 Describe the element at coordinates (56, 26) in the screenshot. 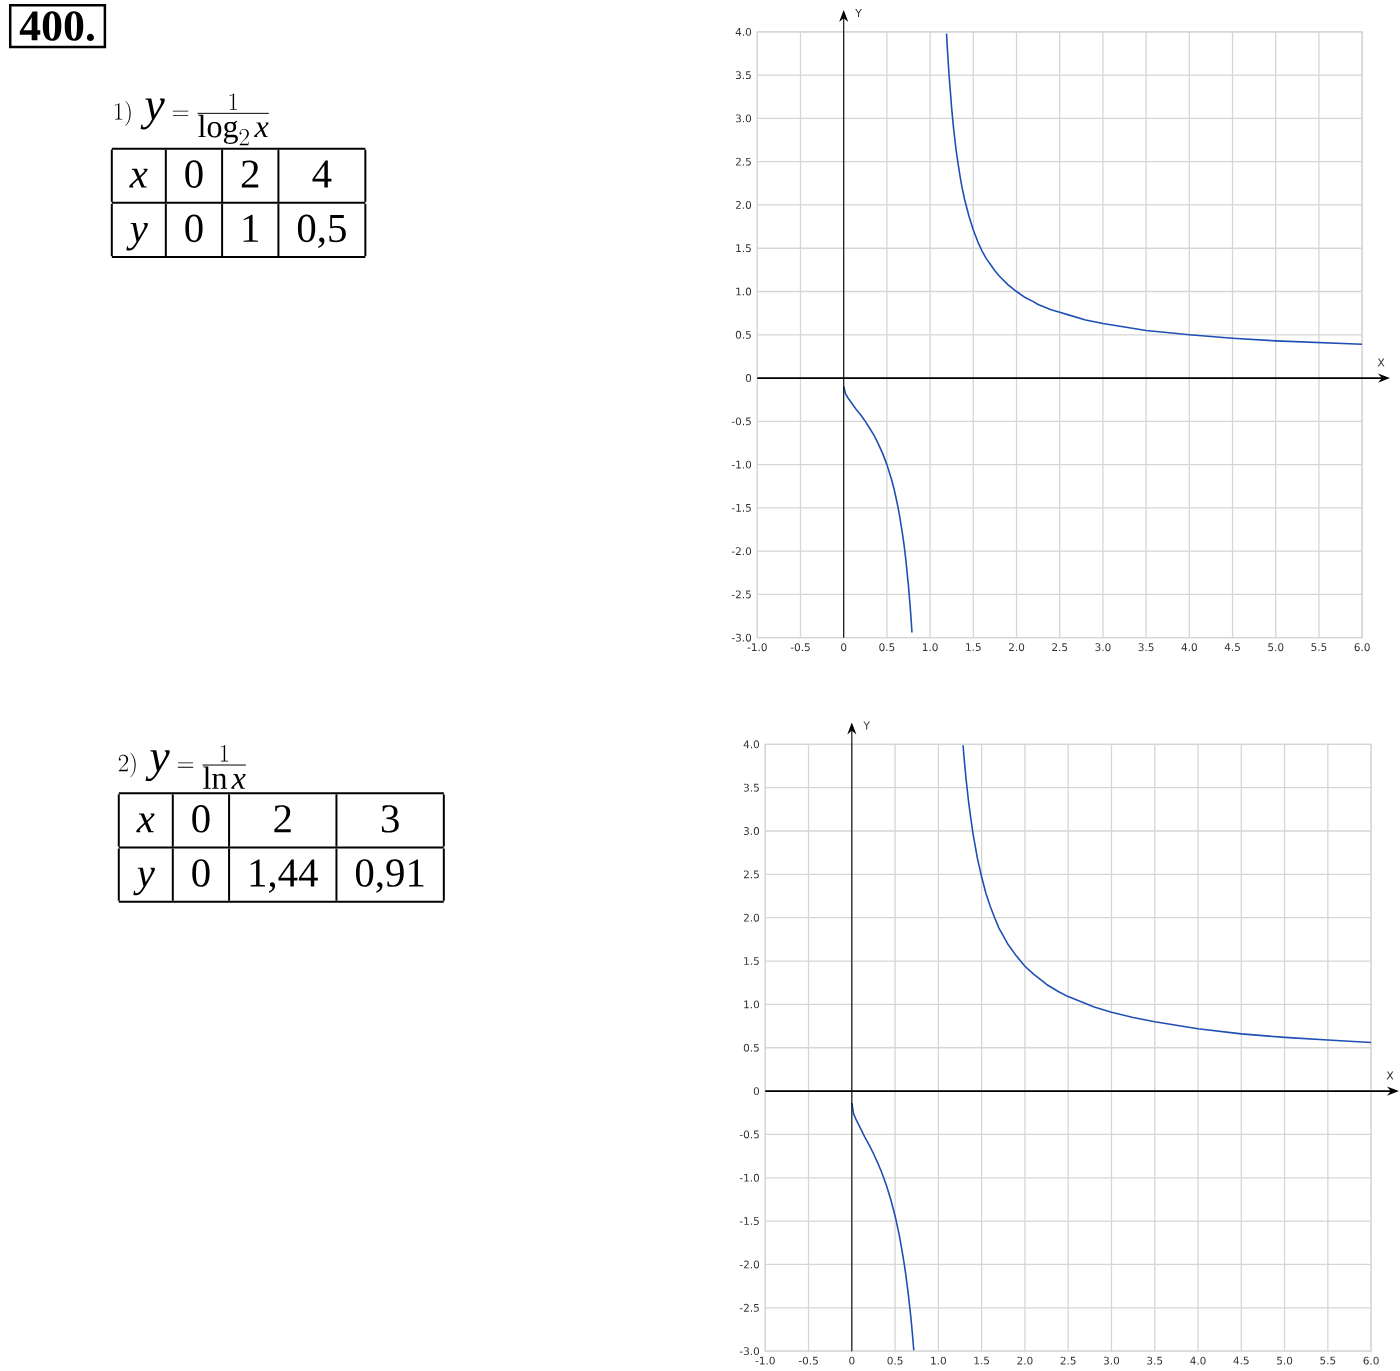

I see `text: 400.` at that location.